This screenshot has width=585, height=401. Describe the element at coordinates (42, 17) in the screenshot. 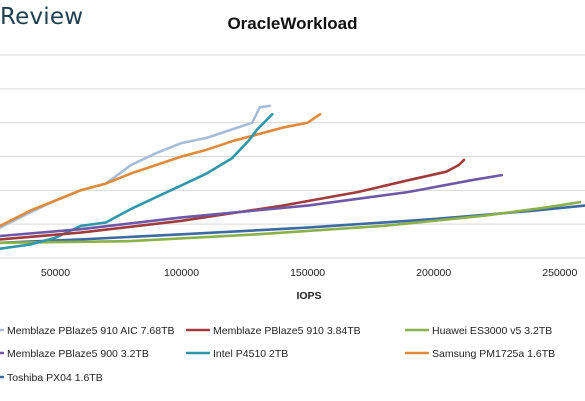

I see `brand-logo-text: Review` at that location.